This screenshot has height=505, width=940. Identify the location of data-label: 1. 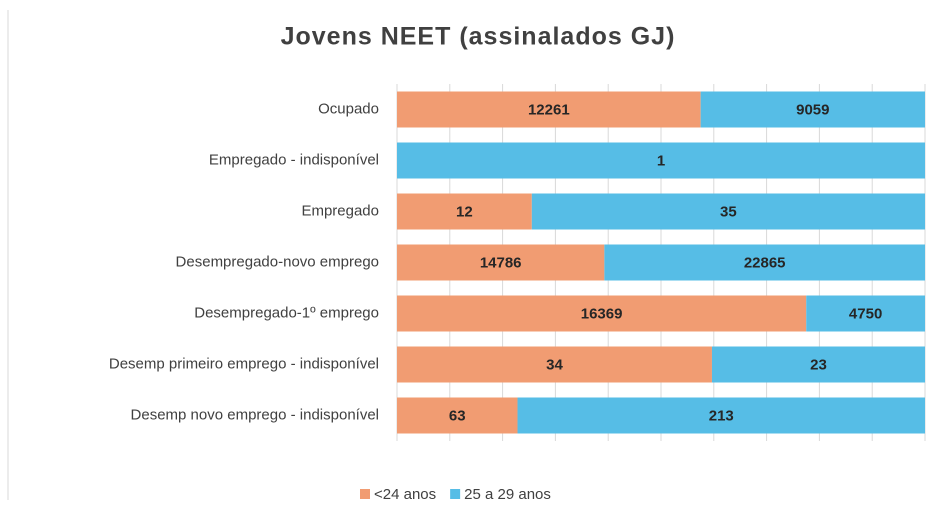
(661, 160).